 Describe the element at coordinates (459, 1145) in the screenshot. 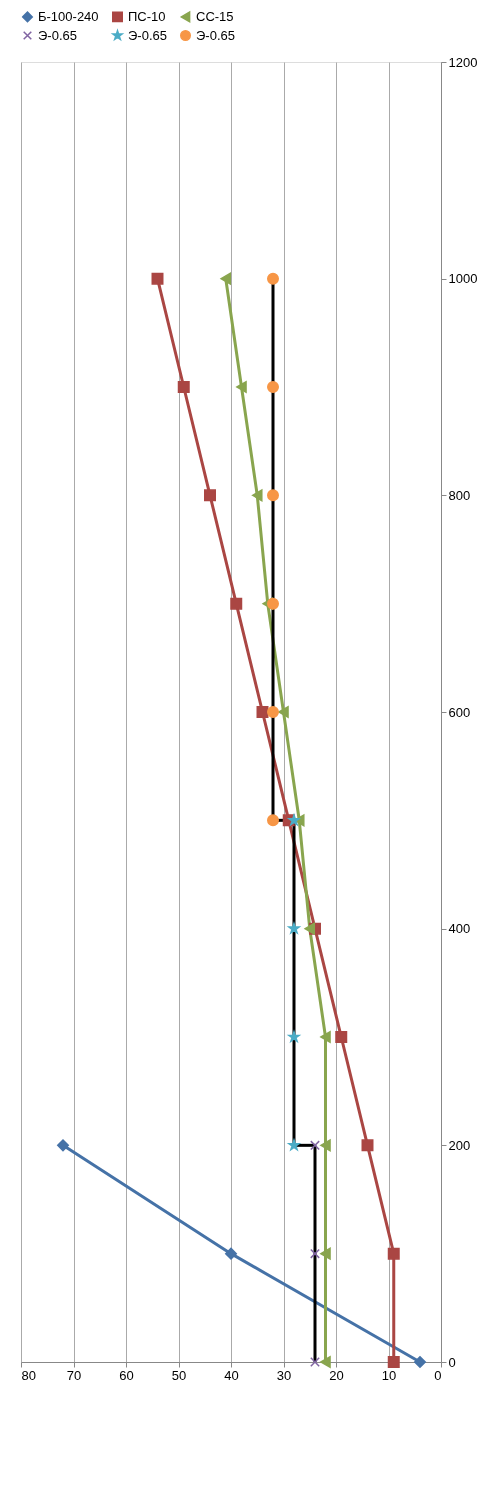

I see `y-tick-label: 200` at that location.